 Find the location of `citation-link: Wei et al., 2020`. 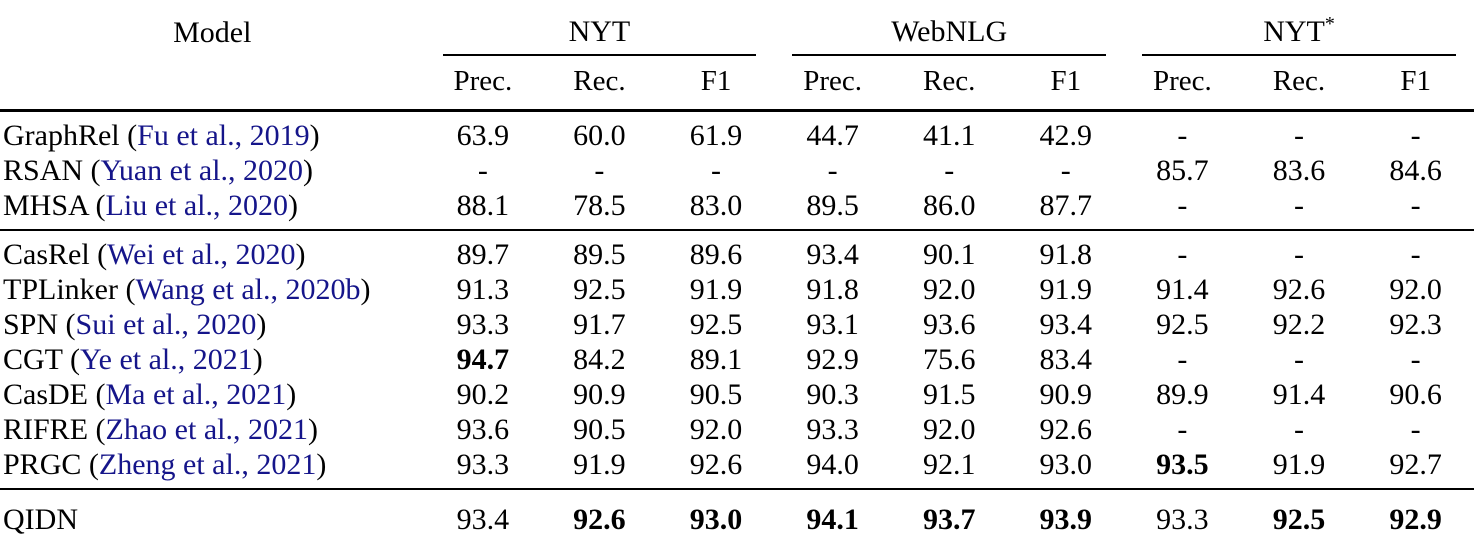

citation-link: Wei et al., 2020 is located at coordinates (201, 254).